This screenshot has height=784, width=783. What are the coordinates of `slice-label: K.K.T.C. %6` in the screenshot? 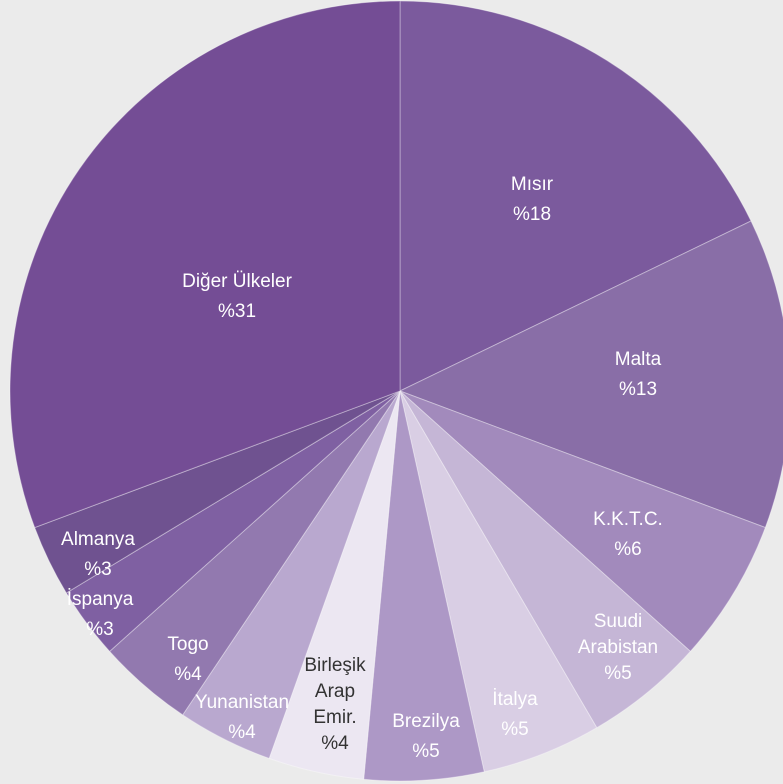 It's located at (628, 535).